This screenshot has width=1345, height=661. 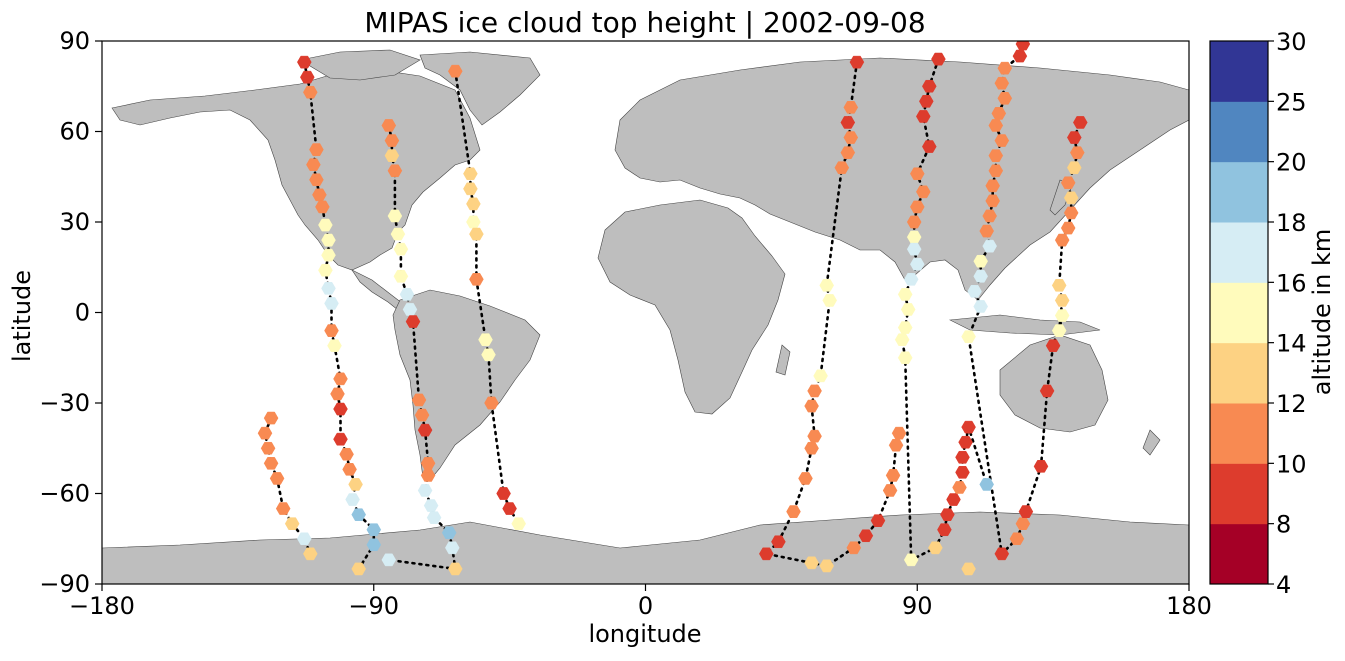 I want to click on colorbar-tick-label: 25, so click(x=1291, y=102).